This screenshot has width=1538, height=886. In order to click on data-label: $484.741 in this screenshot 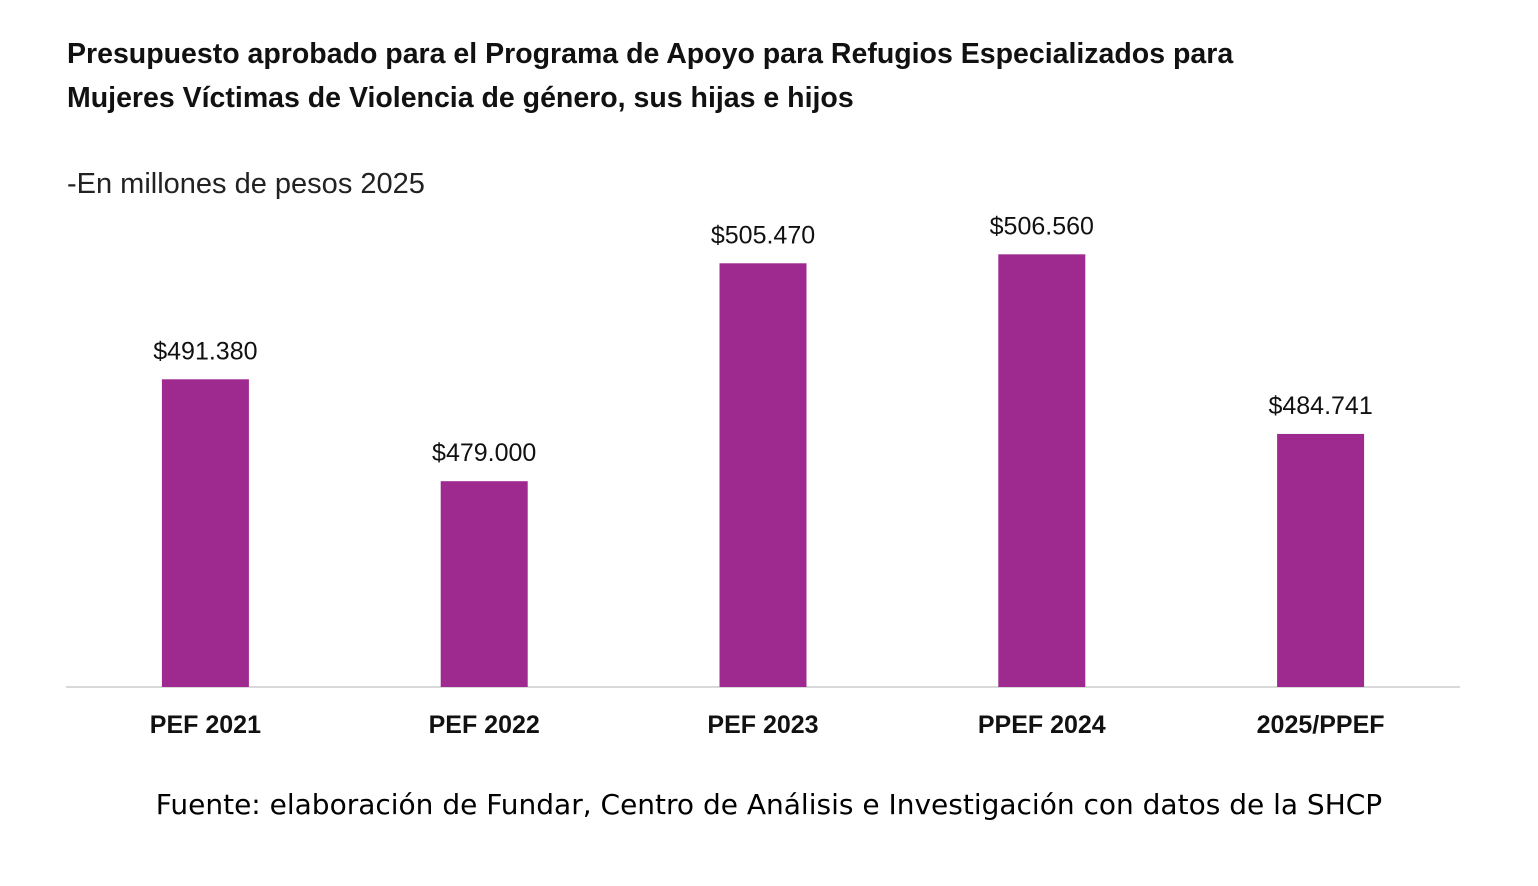, I will do `click(1320, 406)`.